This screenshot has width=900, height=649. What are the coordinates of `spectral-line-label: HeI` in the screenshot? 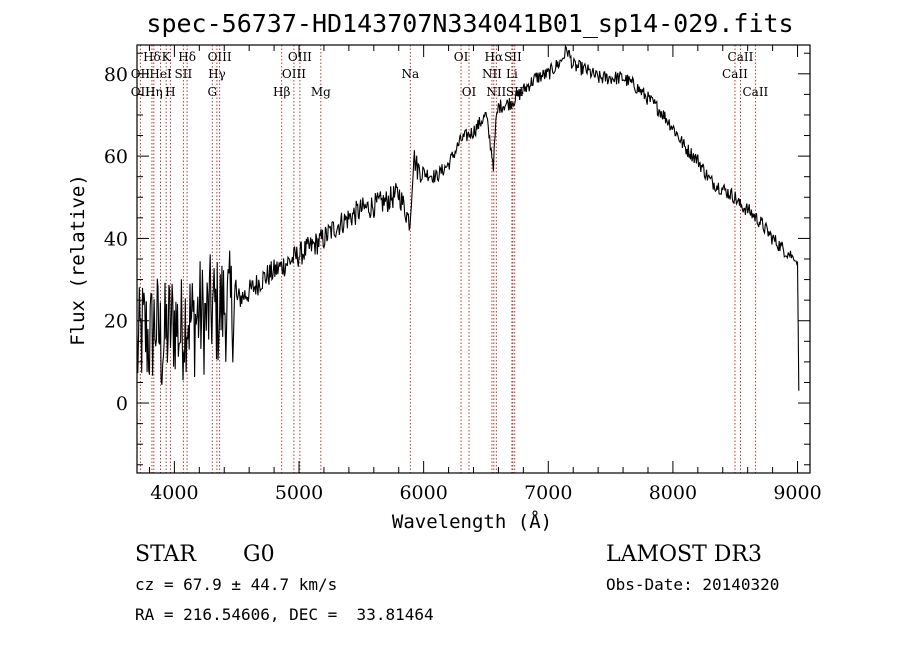 It's located at (160, 74).